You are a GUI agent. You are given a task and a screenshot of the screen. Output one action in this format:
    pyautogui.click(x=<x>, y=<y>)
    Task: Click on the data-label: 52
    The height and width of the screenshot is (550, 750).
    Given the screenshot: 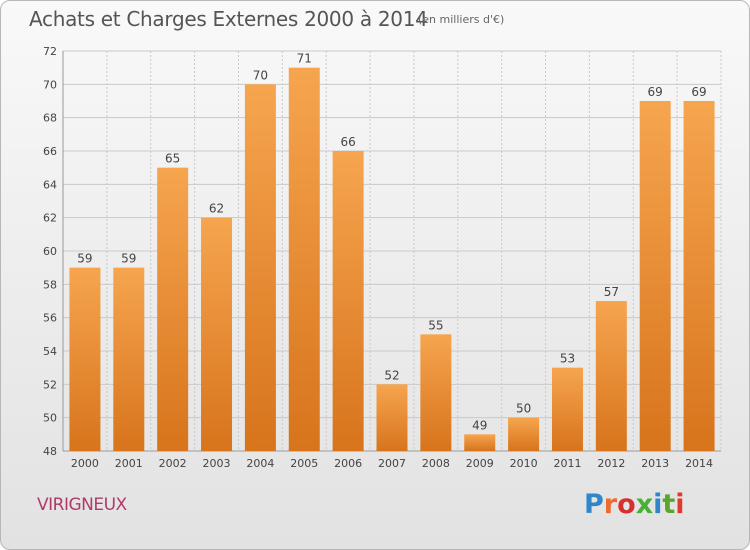 What is the action you would take?
    pyautogui.click(x=391, y=375)
    